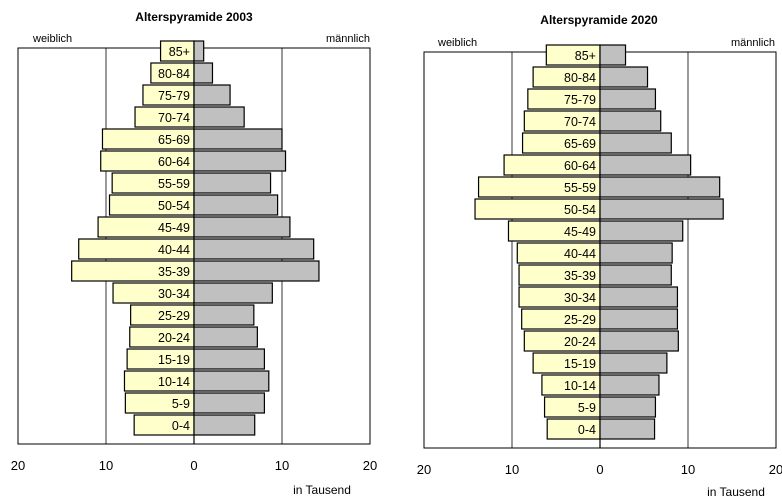 This screenshot has width=782, height=498. What do you see at coordinates (457, 43) in the screenshot?
I see `left-label-2020: weiblich` at bounding box center [457, 43].